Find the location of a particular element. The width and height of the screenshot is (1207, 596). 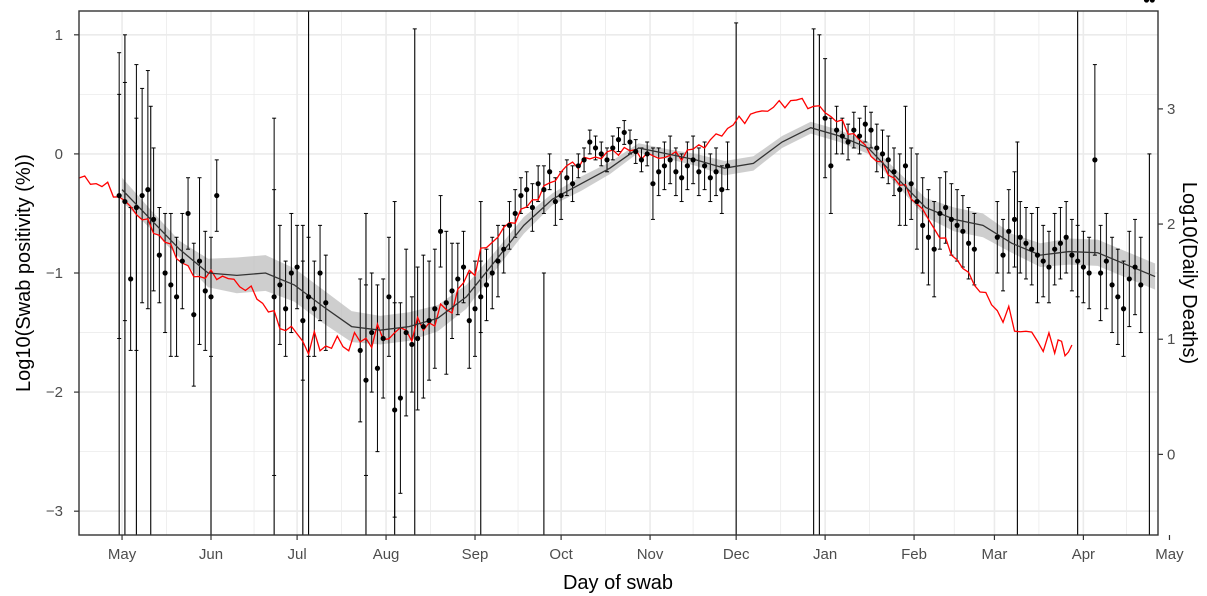

x-tick-label: Sep is located at coordinates (475, 554).